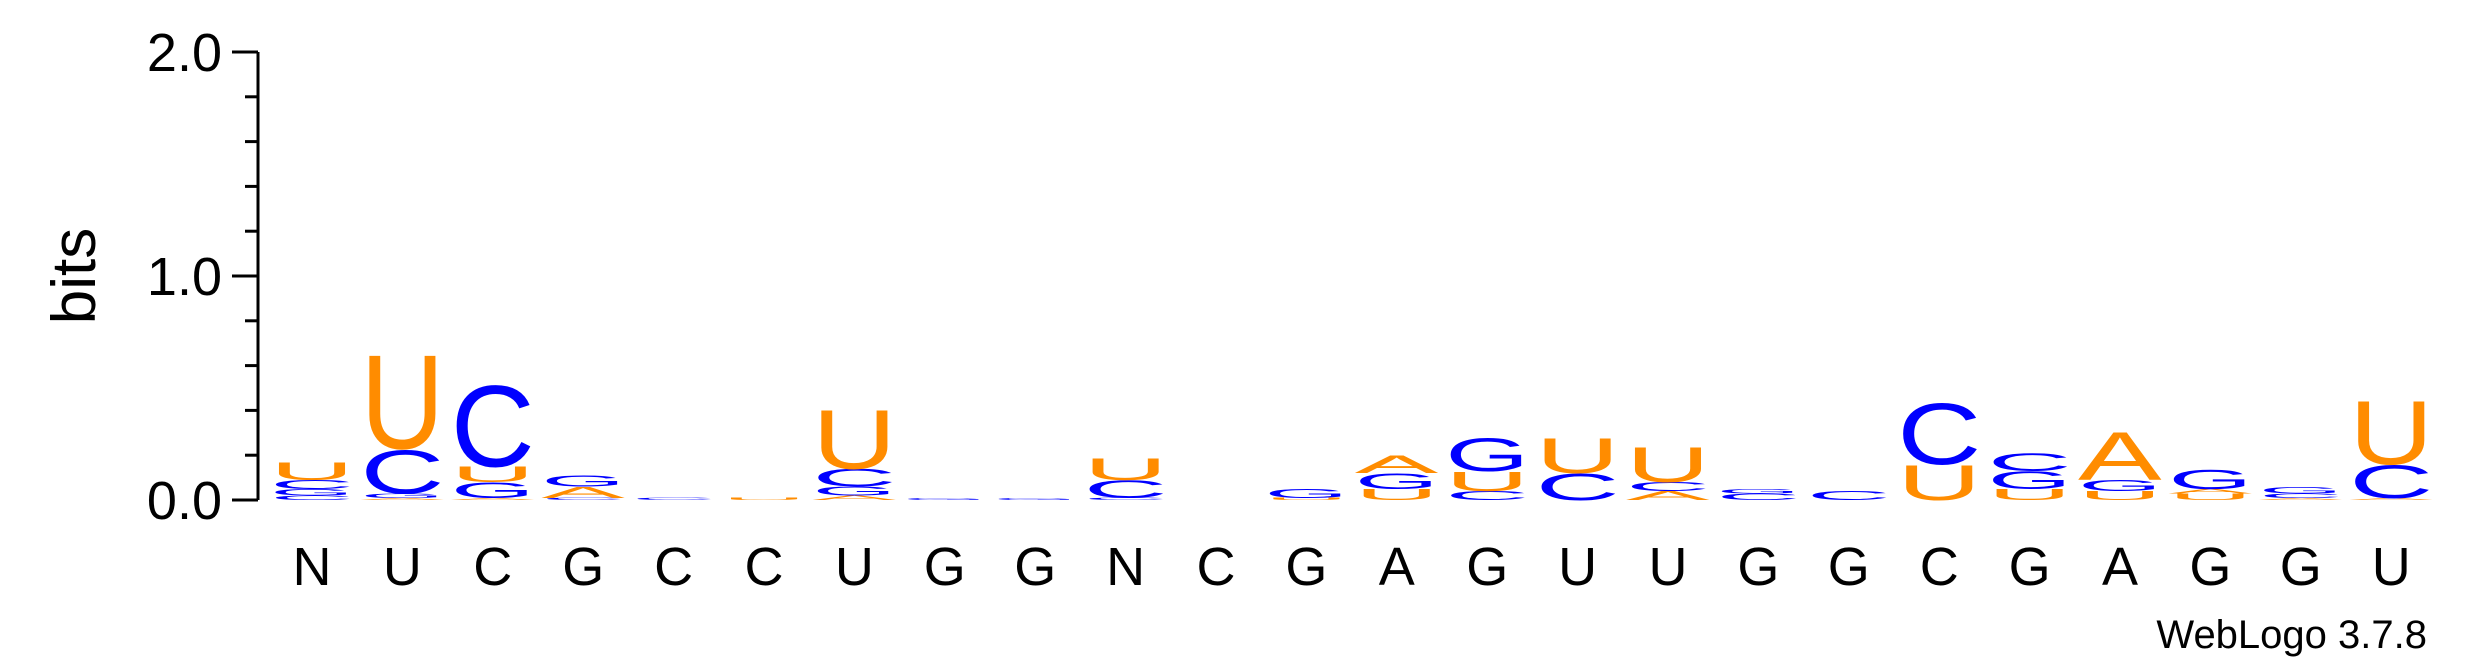 The width and height of the screenshot is (2475, 667). I want to click on y-tick-label: 2.0, so click(184, 53).